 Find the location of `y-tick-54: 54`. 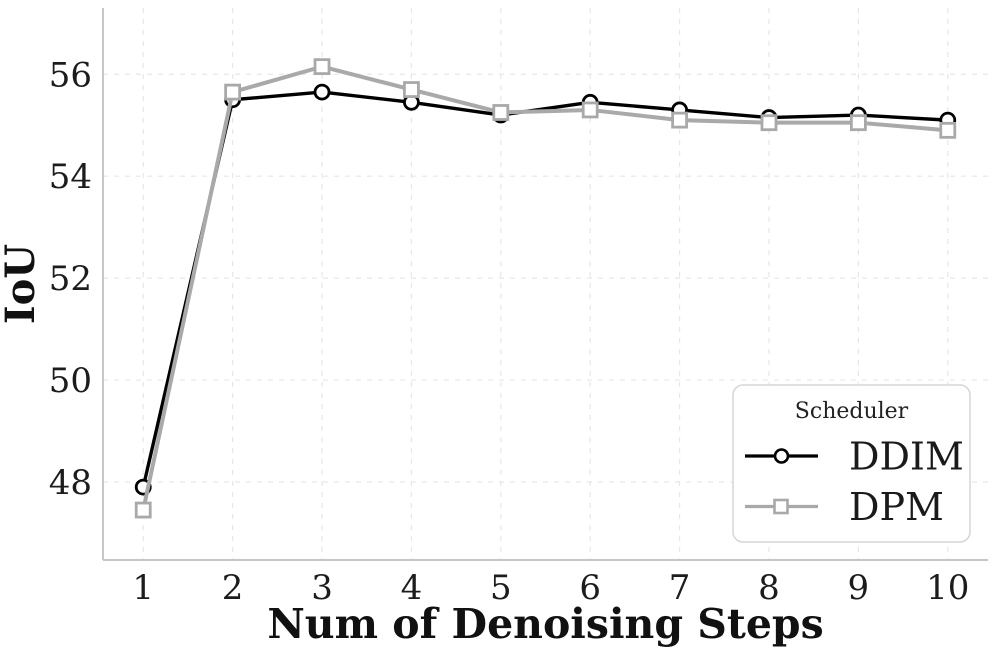

y-tick-54: 54 is located at coordinates (70, 177).